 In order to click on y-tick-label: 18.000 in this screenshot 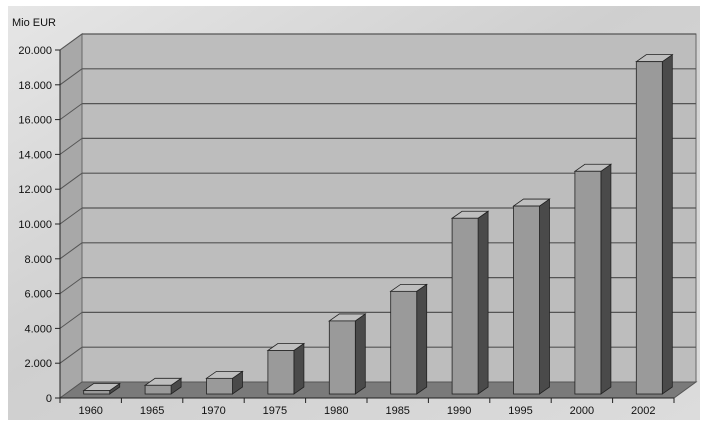, I will do `click(35, 86)`.